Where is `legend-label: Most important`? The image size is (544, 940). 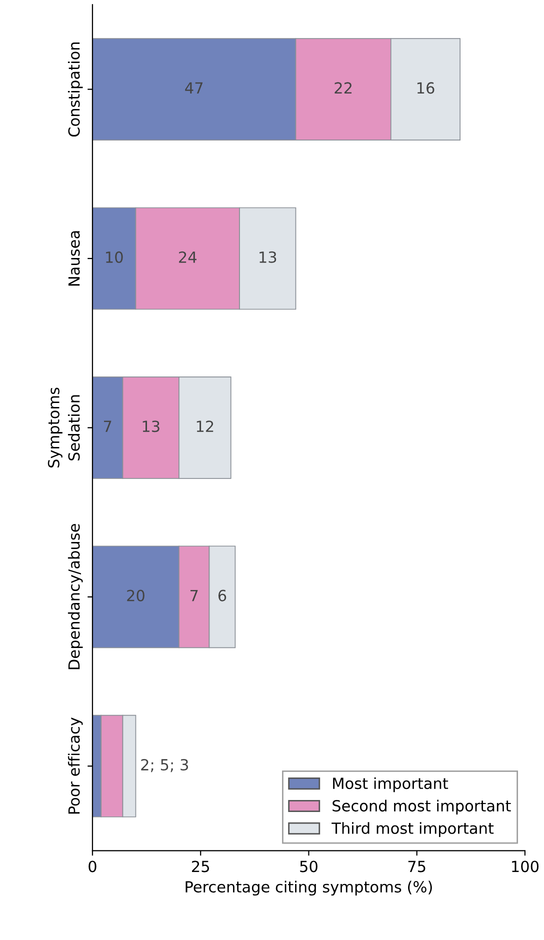
legend-label: Most important is located at coordinates (390, 784).